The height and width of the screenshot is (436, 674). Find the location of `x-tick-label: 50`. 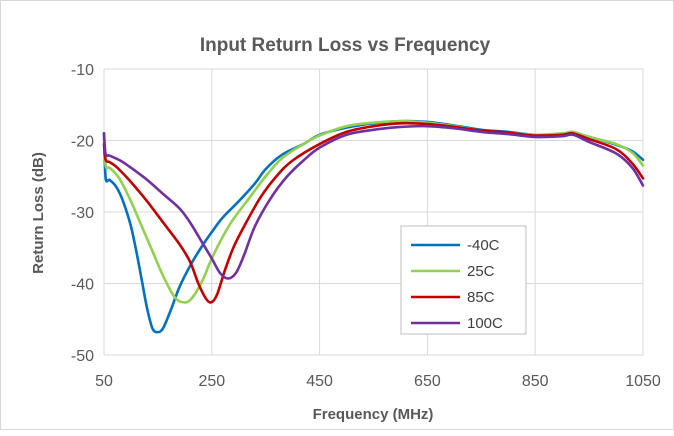

x-tick-label: 50 is located at coordinates (104, 381).